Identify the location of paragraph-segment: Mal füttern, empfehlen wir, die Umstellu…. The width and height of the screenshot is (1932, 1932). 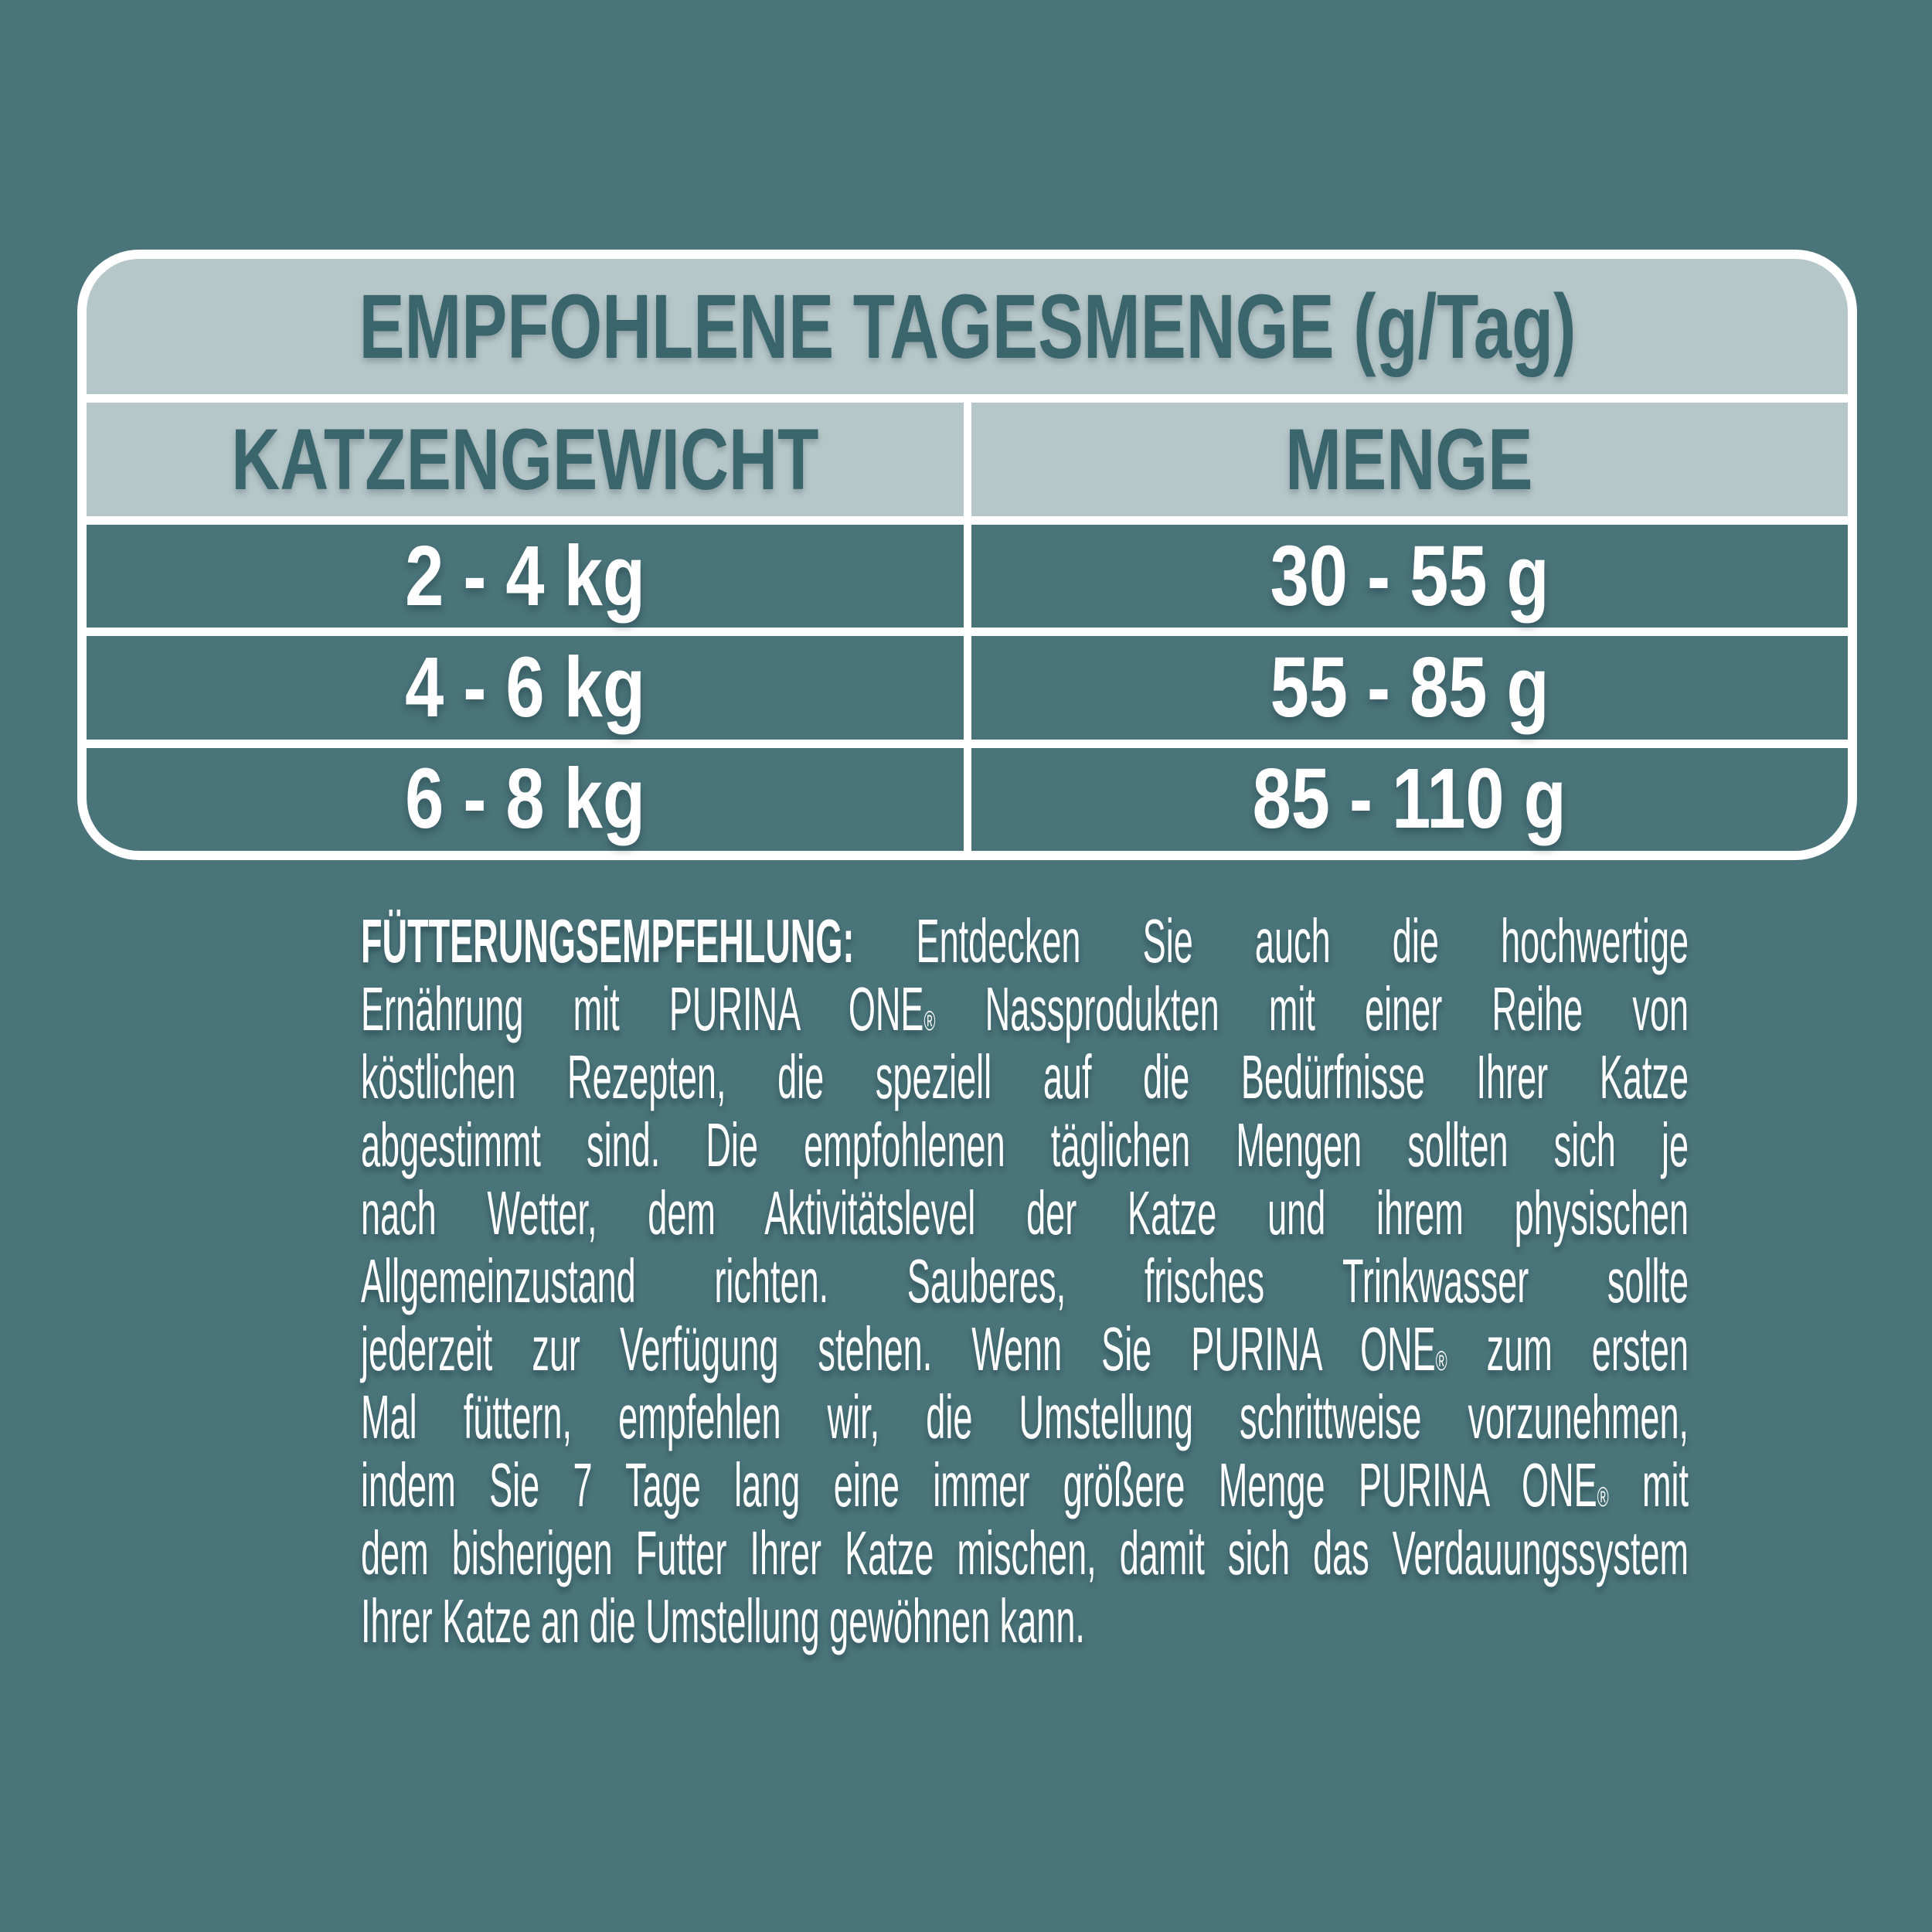
(1025, 1417).